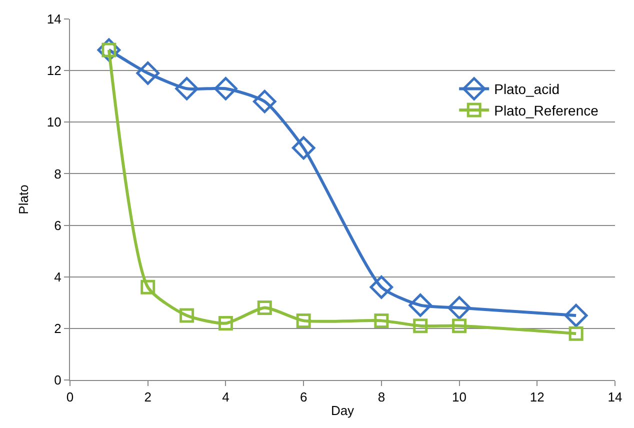 Image resolution: width=634 pixels, height=428 pixels. What do you see at coordinates (546, 110) in the screenshot?
I see `legend-label: Plato_Reference` at bounding box center [546, 110].